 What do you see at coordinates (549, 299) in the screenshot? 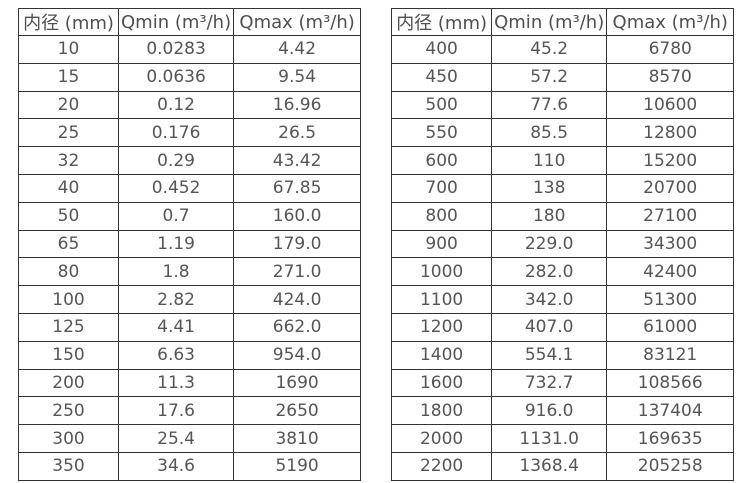
I see `qmin-cell: 342.0` at bounding box center [549, 299].